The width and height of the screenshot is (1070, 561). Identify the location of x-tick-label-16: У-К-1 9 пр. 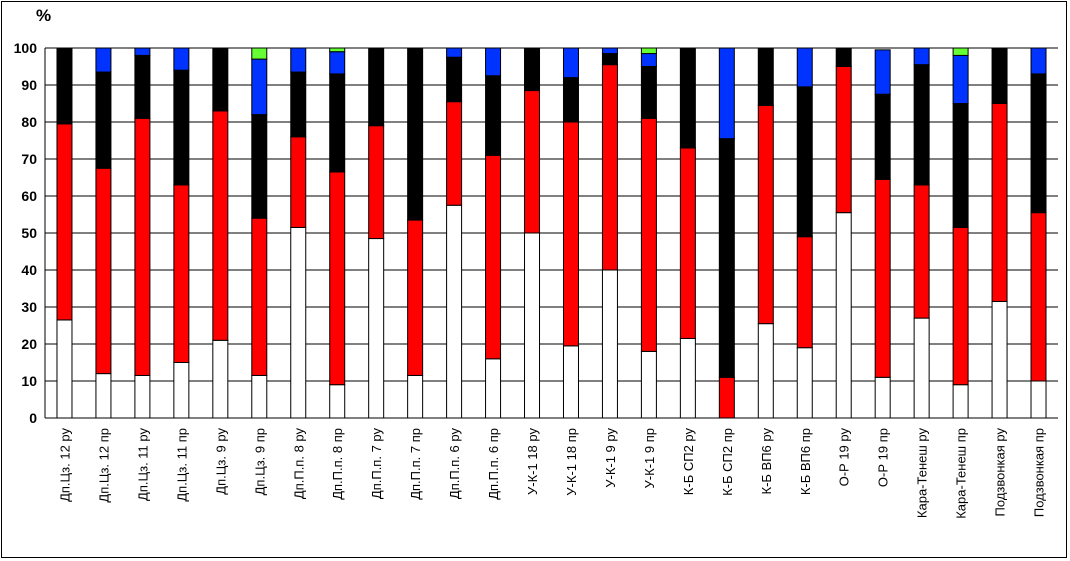
(649, 458).